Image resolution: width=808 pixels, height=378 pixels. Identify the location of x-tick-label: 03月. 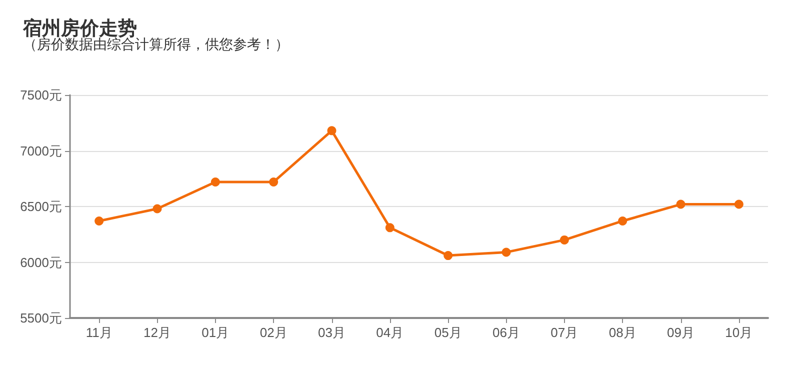
(332, 332).